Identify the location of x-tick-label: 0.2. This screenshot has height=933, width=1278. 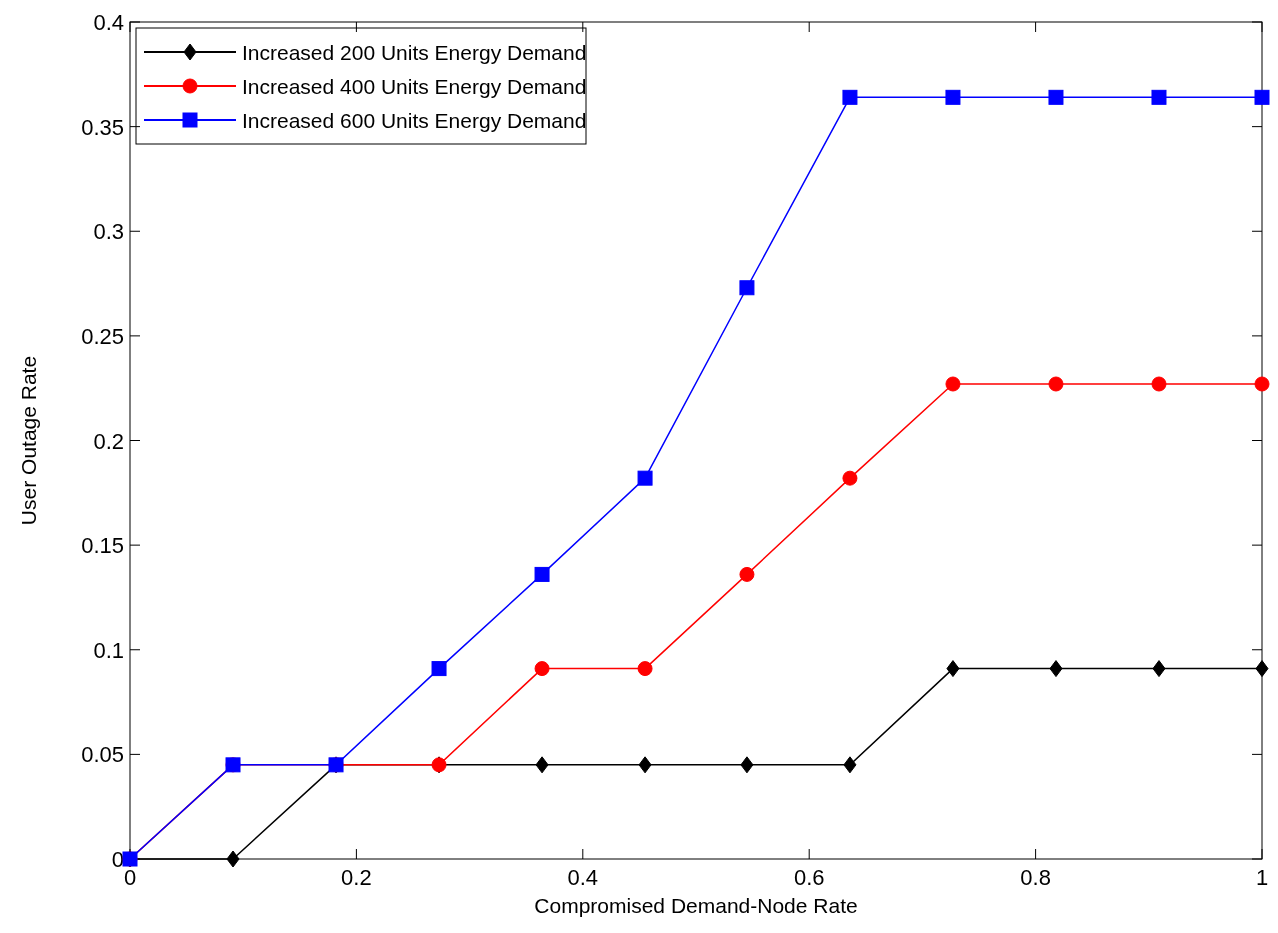
(356, 877).